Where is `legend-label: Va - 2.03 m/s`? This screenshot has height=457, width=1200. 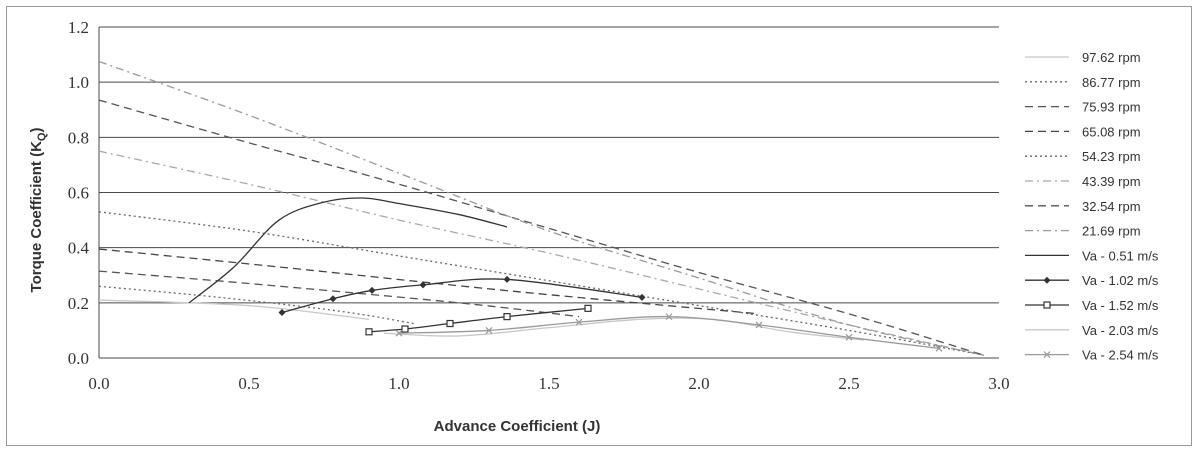 legend-label: Va - 2.03 m/s is located at coordinates (1120, 330).